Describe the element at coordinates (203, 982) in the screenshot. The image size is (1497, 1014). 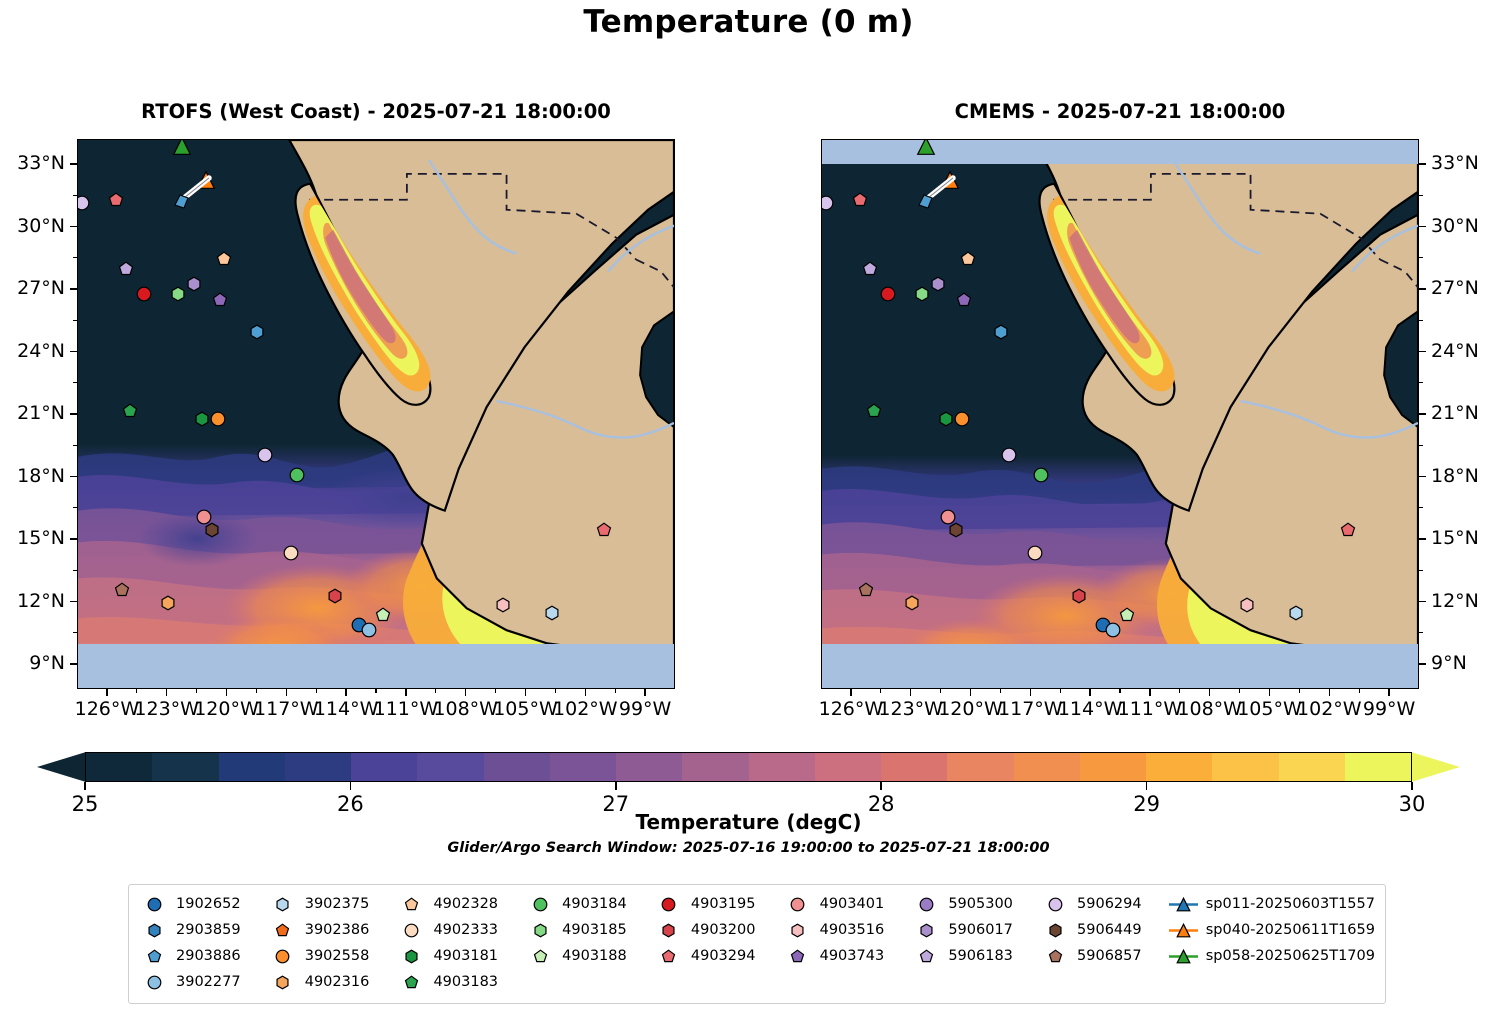
I see `legend-entry-3902277: 3902277` at that location.